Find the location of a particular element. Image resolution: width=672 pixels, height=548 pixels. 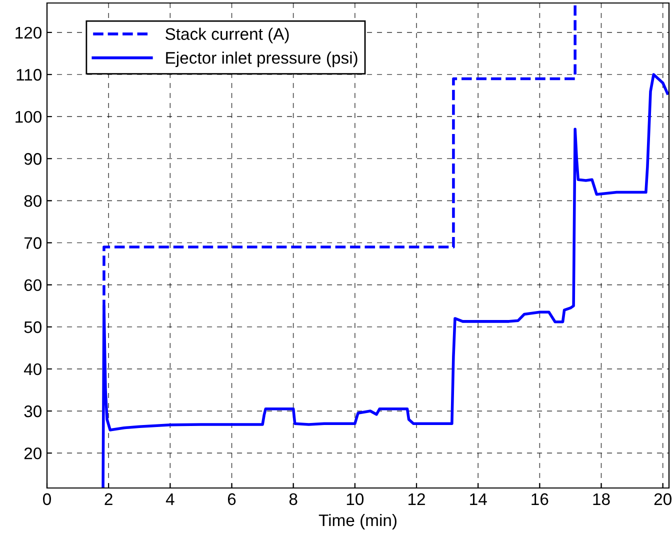

y-tick-label: 70 is located at coordinates (33, 243).